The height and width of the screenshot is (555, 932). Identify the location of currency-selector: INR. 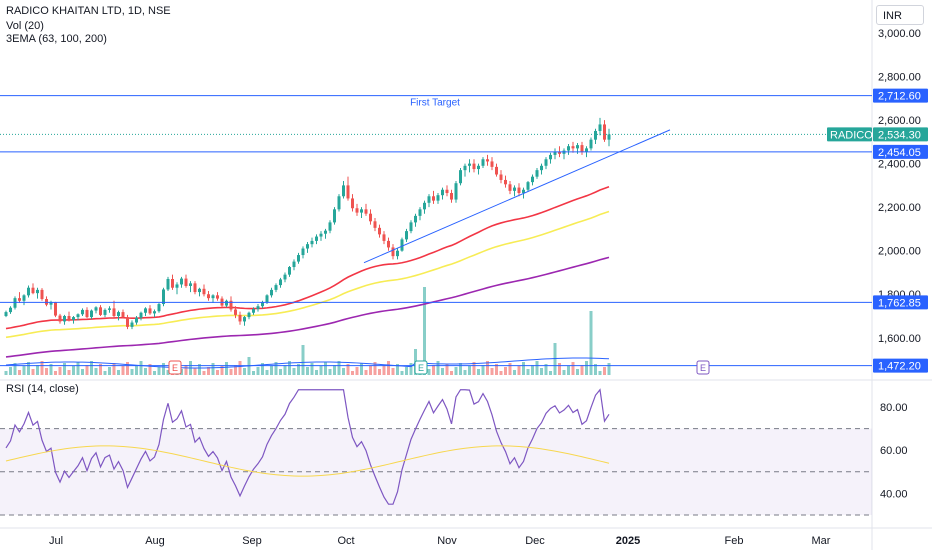
(900, 15).